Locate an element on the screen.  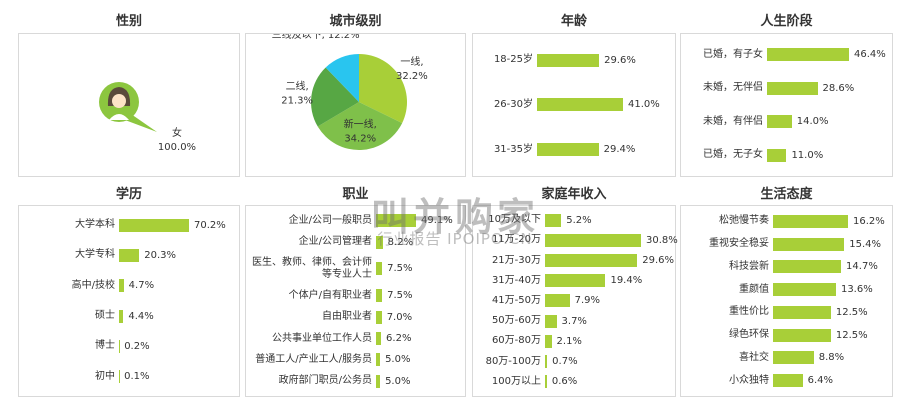
category-label: 31-35岁 is located at coordinates (513, 149).